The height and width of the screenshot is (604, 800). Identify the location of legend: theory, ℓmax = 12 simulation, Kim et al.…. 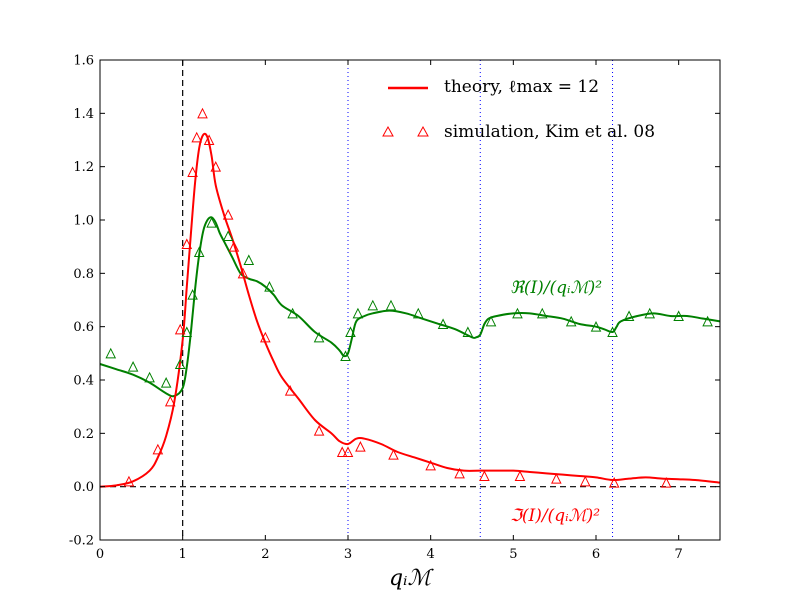
(518, 109).